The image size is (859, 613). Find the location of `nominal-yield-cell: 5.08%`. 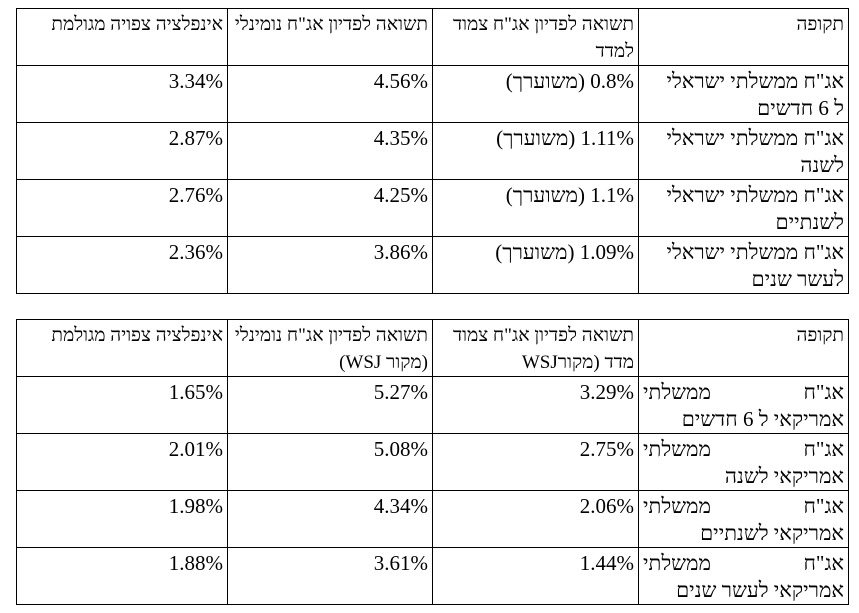

nominal-yield-cell: 5.08% is located at coordinates (330, 462).